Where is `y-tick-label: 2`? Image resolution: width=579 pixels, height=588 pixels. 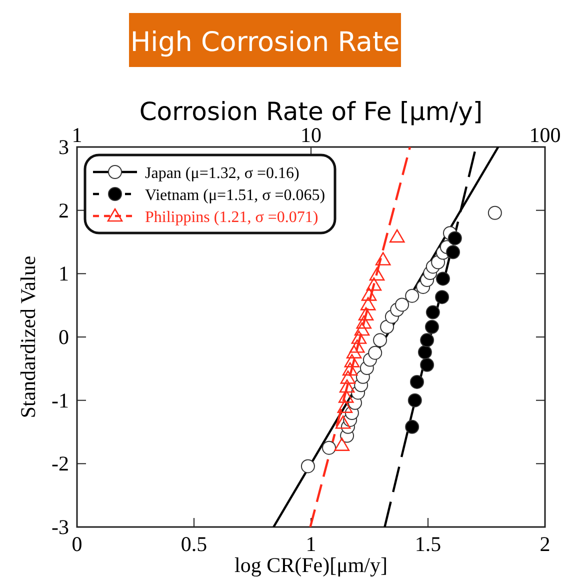
y-tick-label: 2 is located at coordinates (63, 210).